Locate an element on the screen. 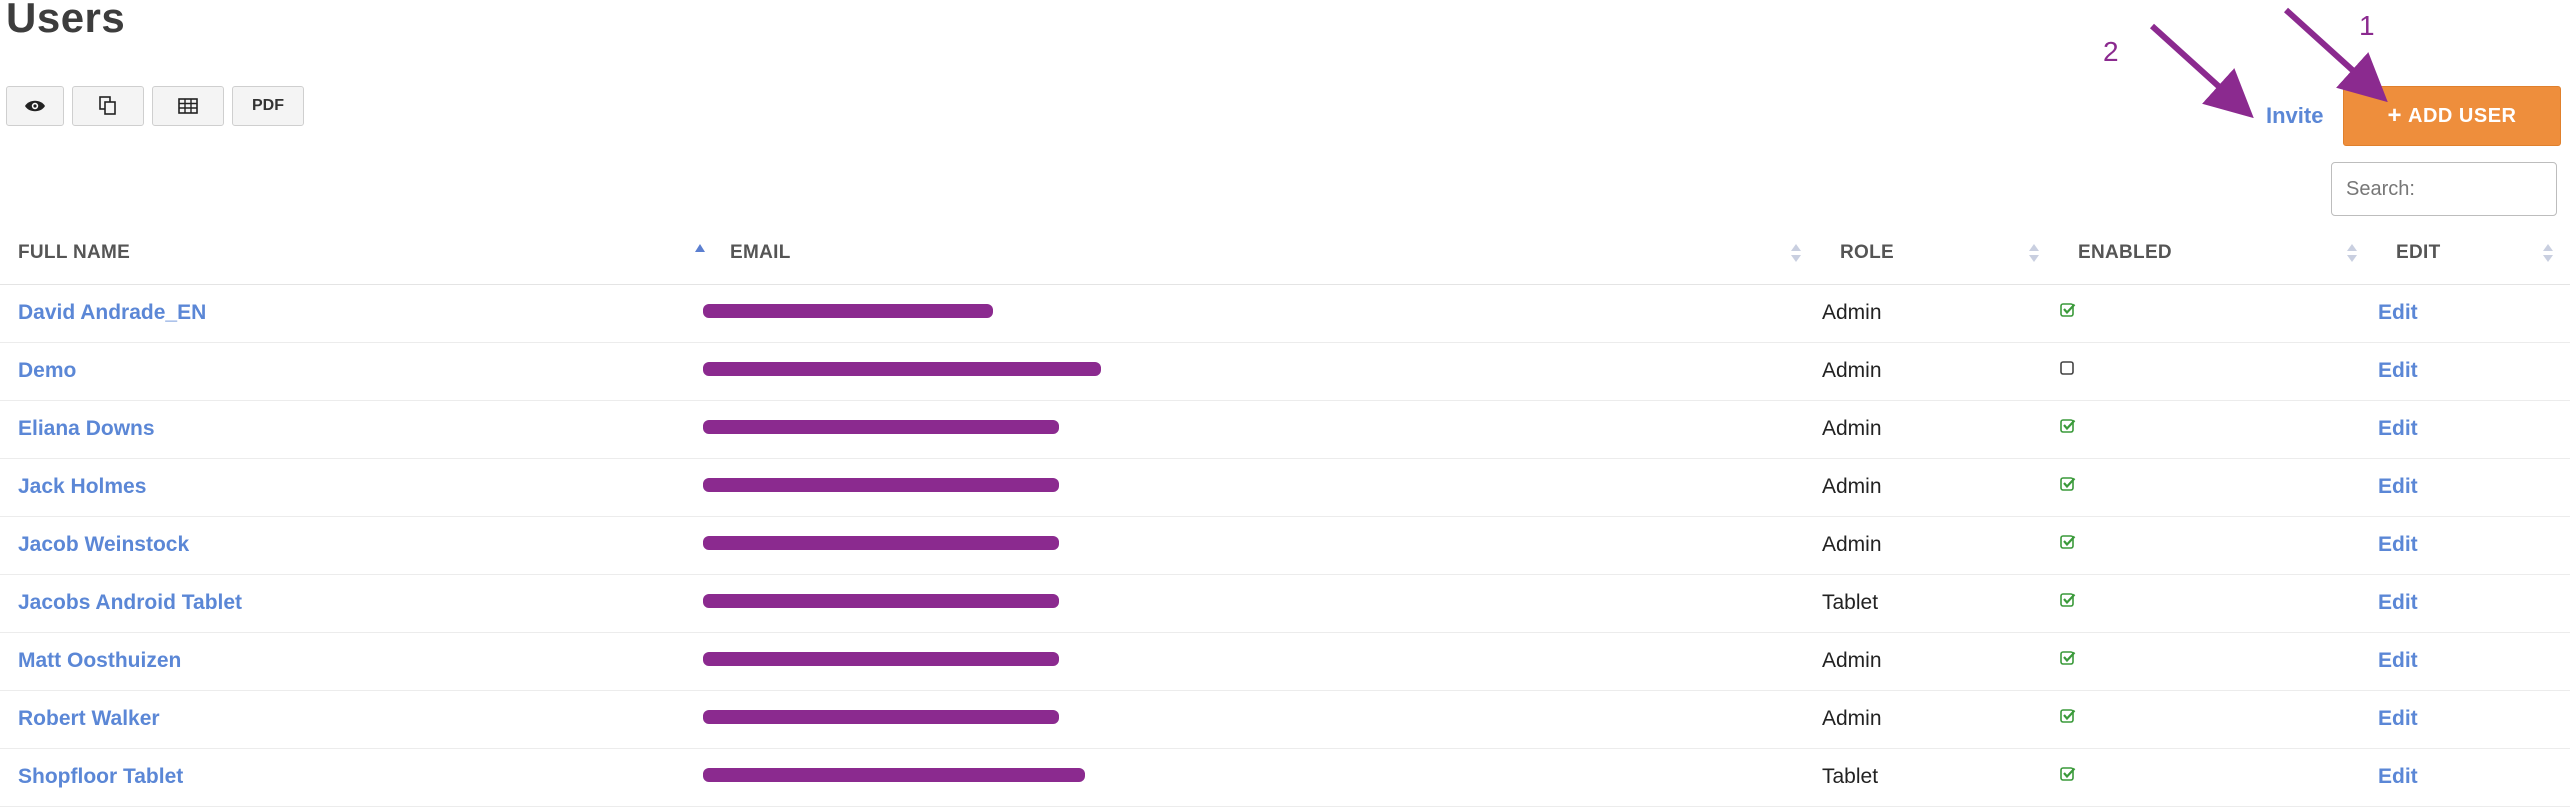 The width and height of the screenshot is (2570, 810). copy-button is located at coordinates (108, 106).